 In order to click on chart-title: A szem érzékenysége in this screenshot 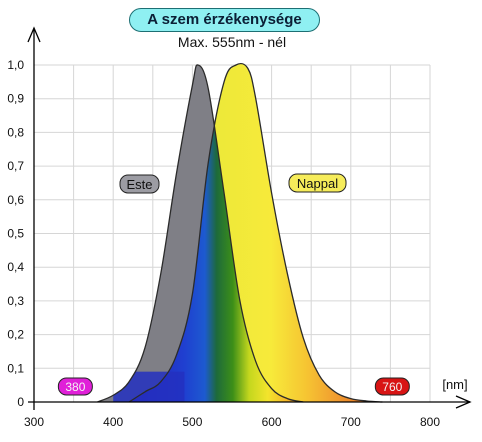, I will do `click(224, 20)`.